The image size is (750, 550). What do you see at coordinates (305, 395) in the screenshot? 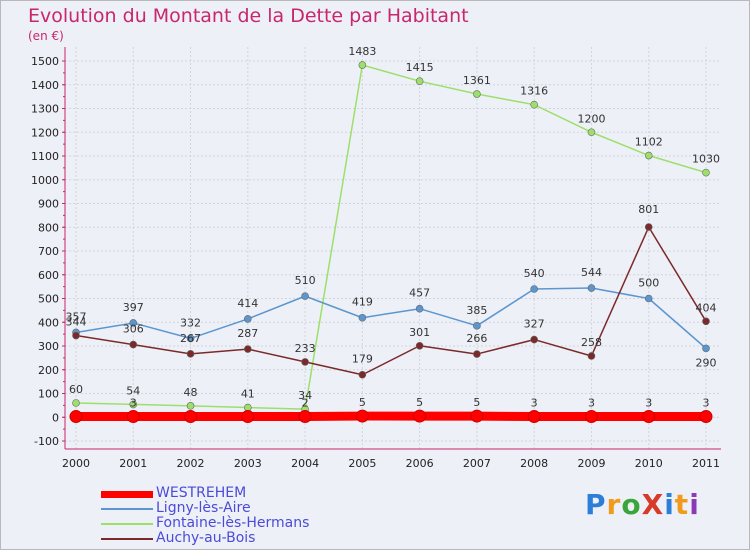
I see `data-label: 34` at bounding box center [305, 395].